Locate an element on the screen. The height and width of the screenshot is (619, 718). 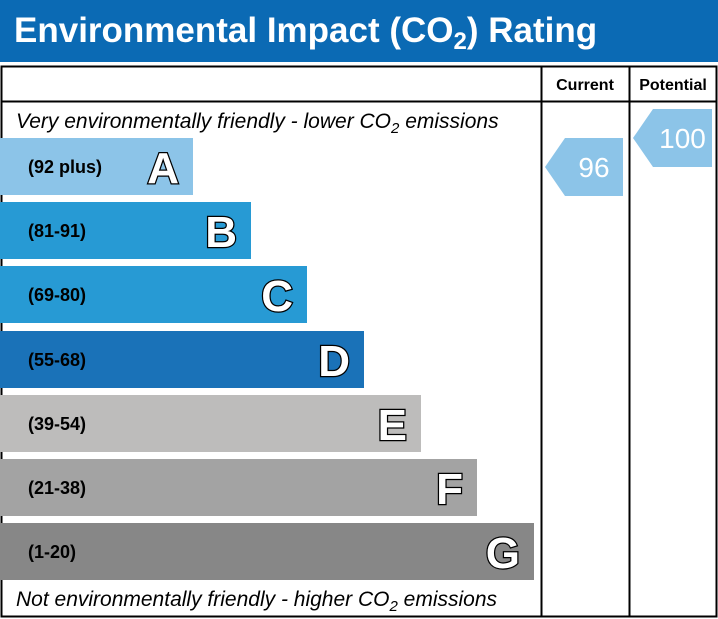
band-letter: G is located at coordinates (503, 553).